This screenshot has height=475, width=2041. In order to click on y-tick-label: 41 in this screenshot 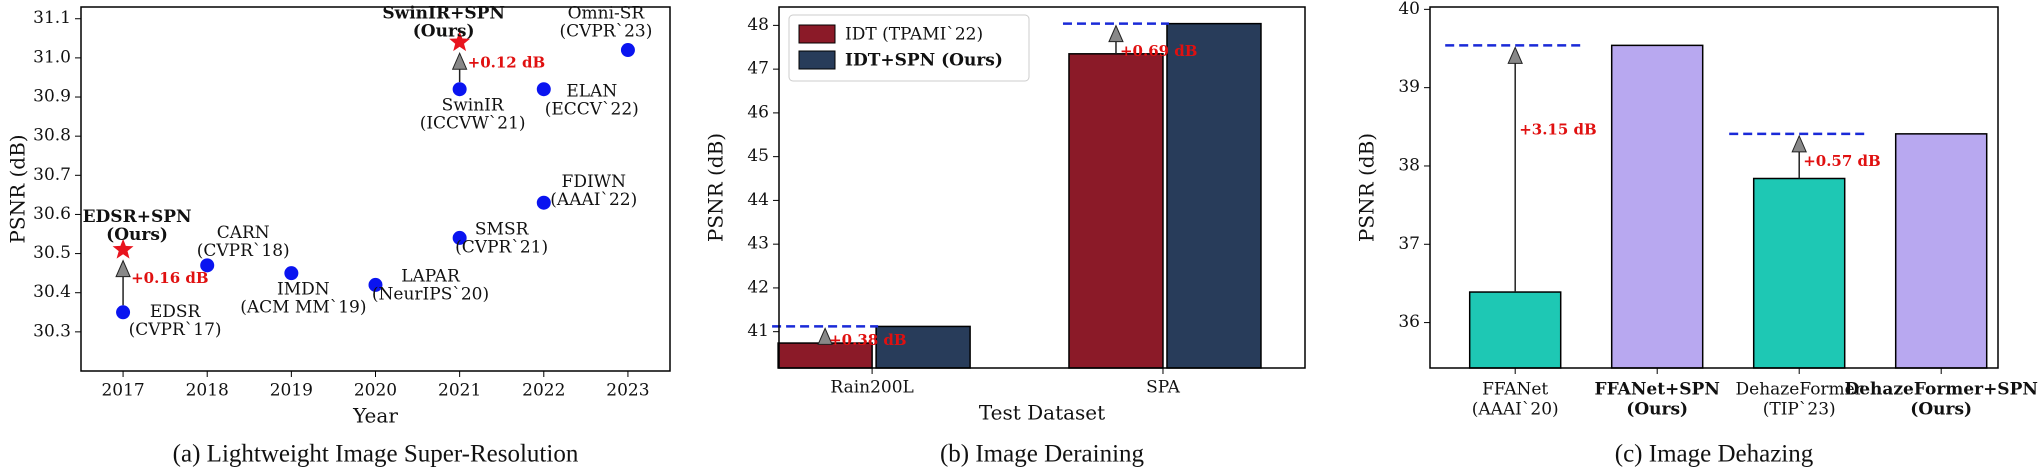, I will do `click(758, 331)`.